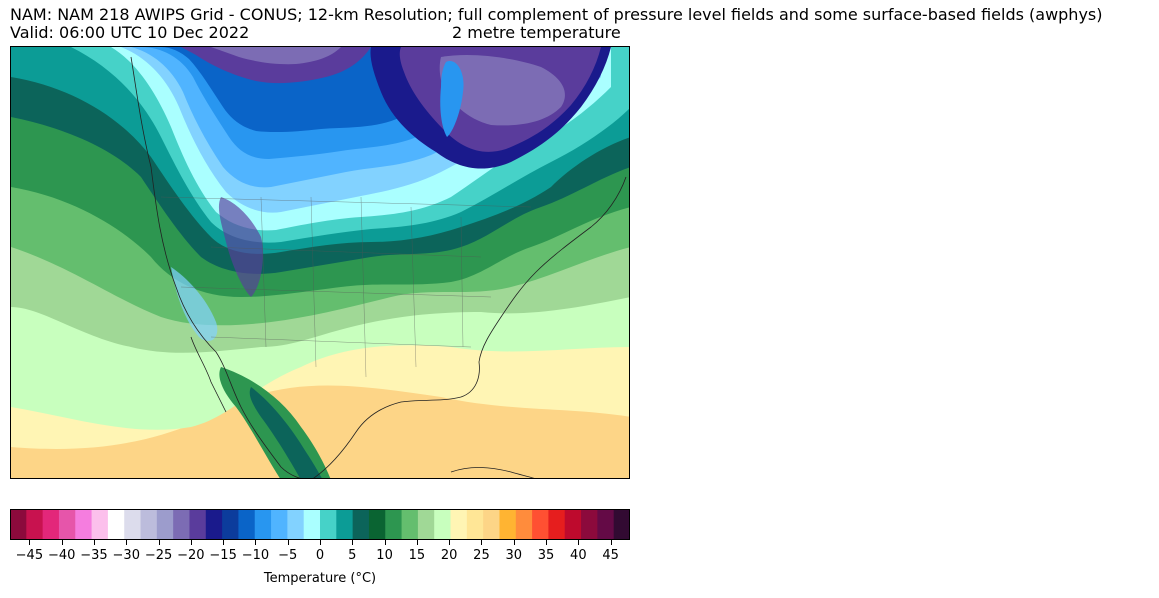  I want to click on mexico-highlands-cold, so click(285, 432).